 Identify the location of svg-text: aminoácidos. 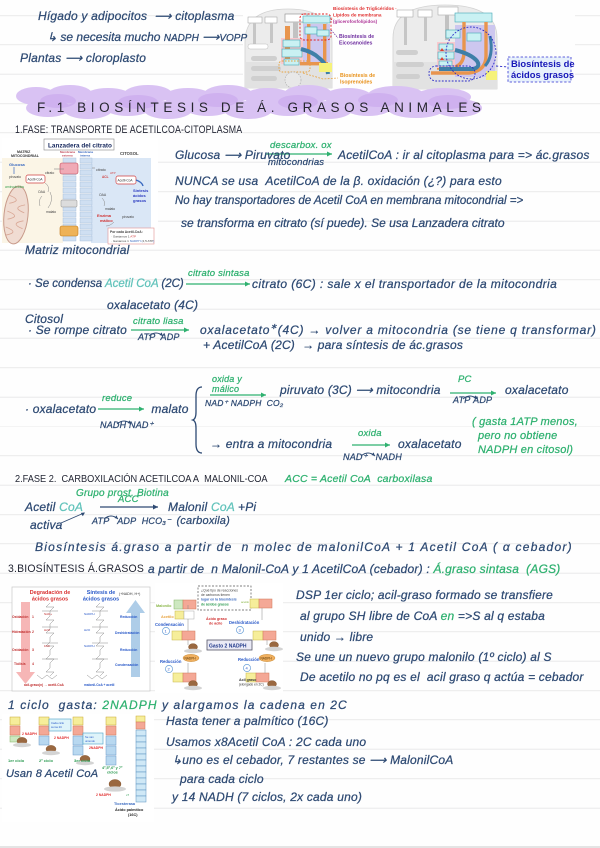
(14, 187).